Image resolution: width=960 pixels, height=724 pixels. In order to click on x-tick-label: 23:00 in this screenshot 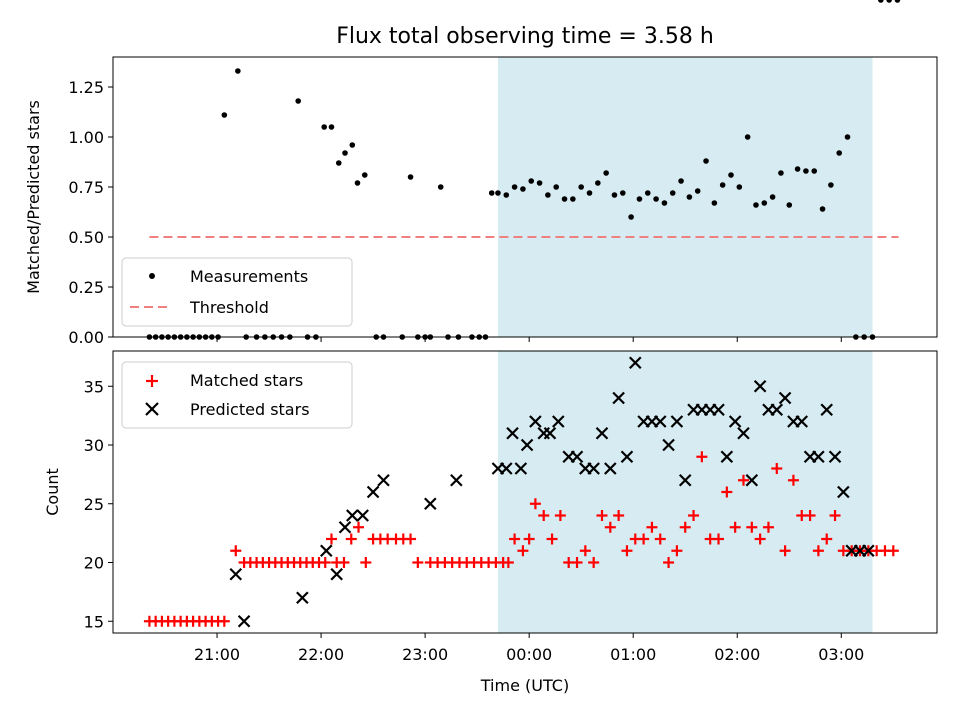, I will do `click(425, 654)`.